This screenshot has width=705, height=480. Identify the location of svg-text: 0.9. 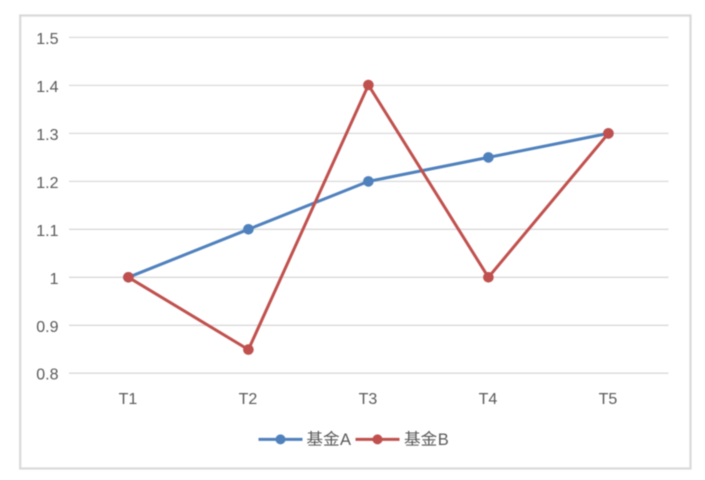
(47, 327).